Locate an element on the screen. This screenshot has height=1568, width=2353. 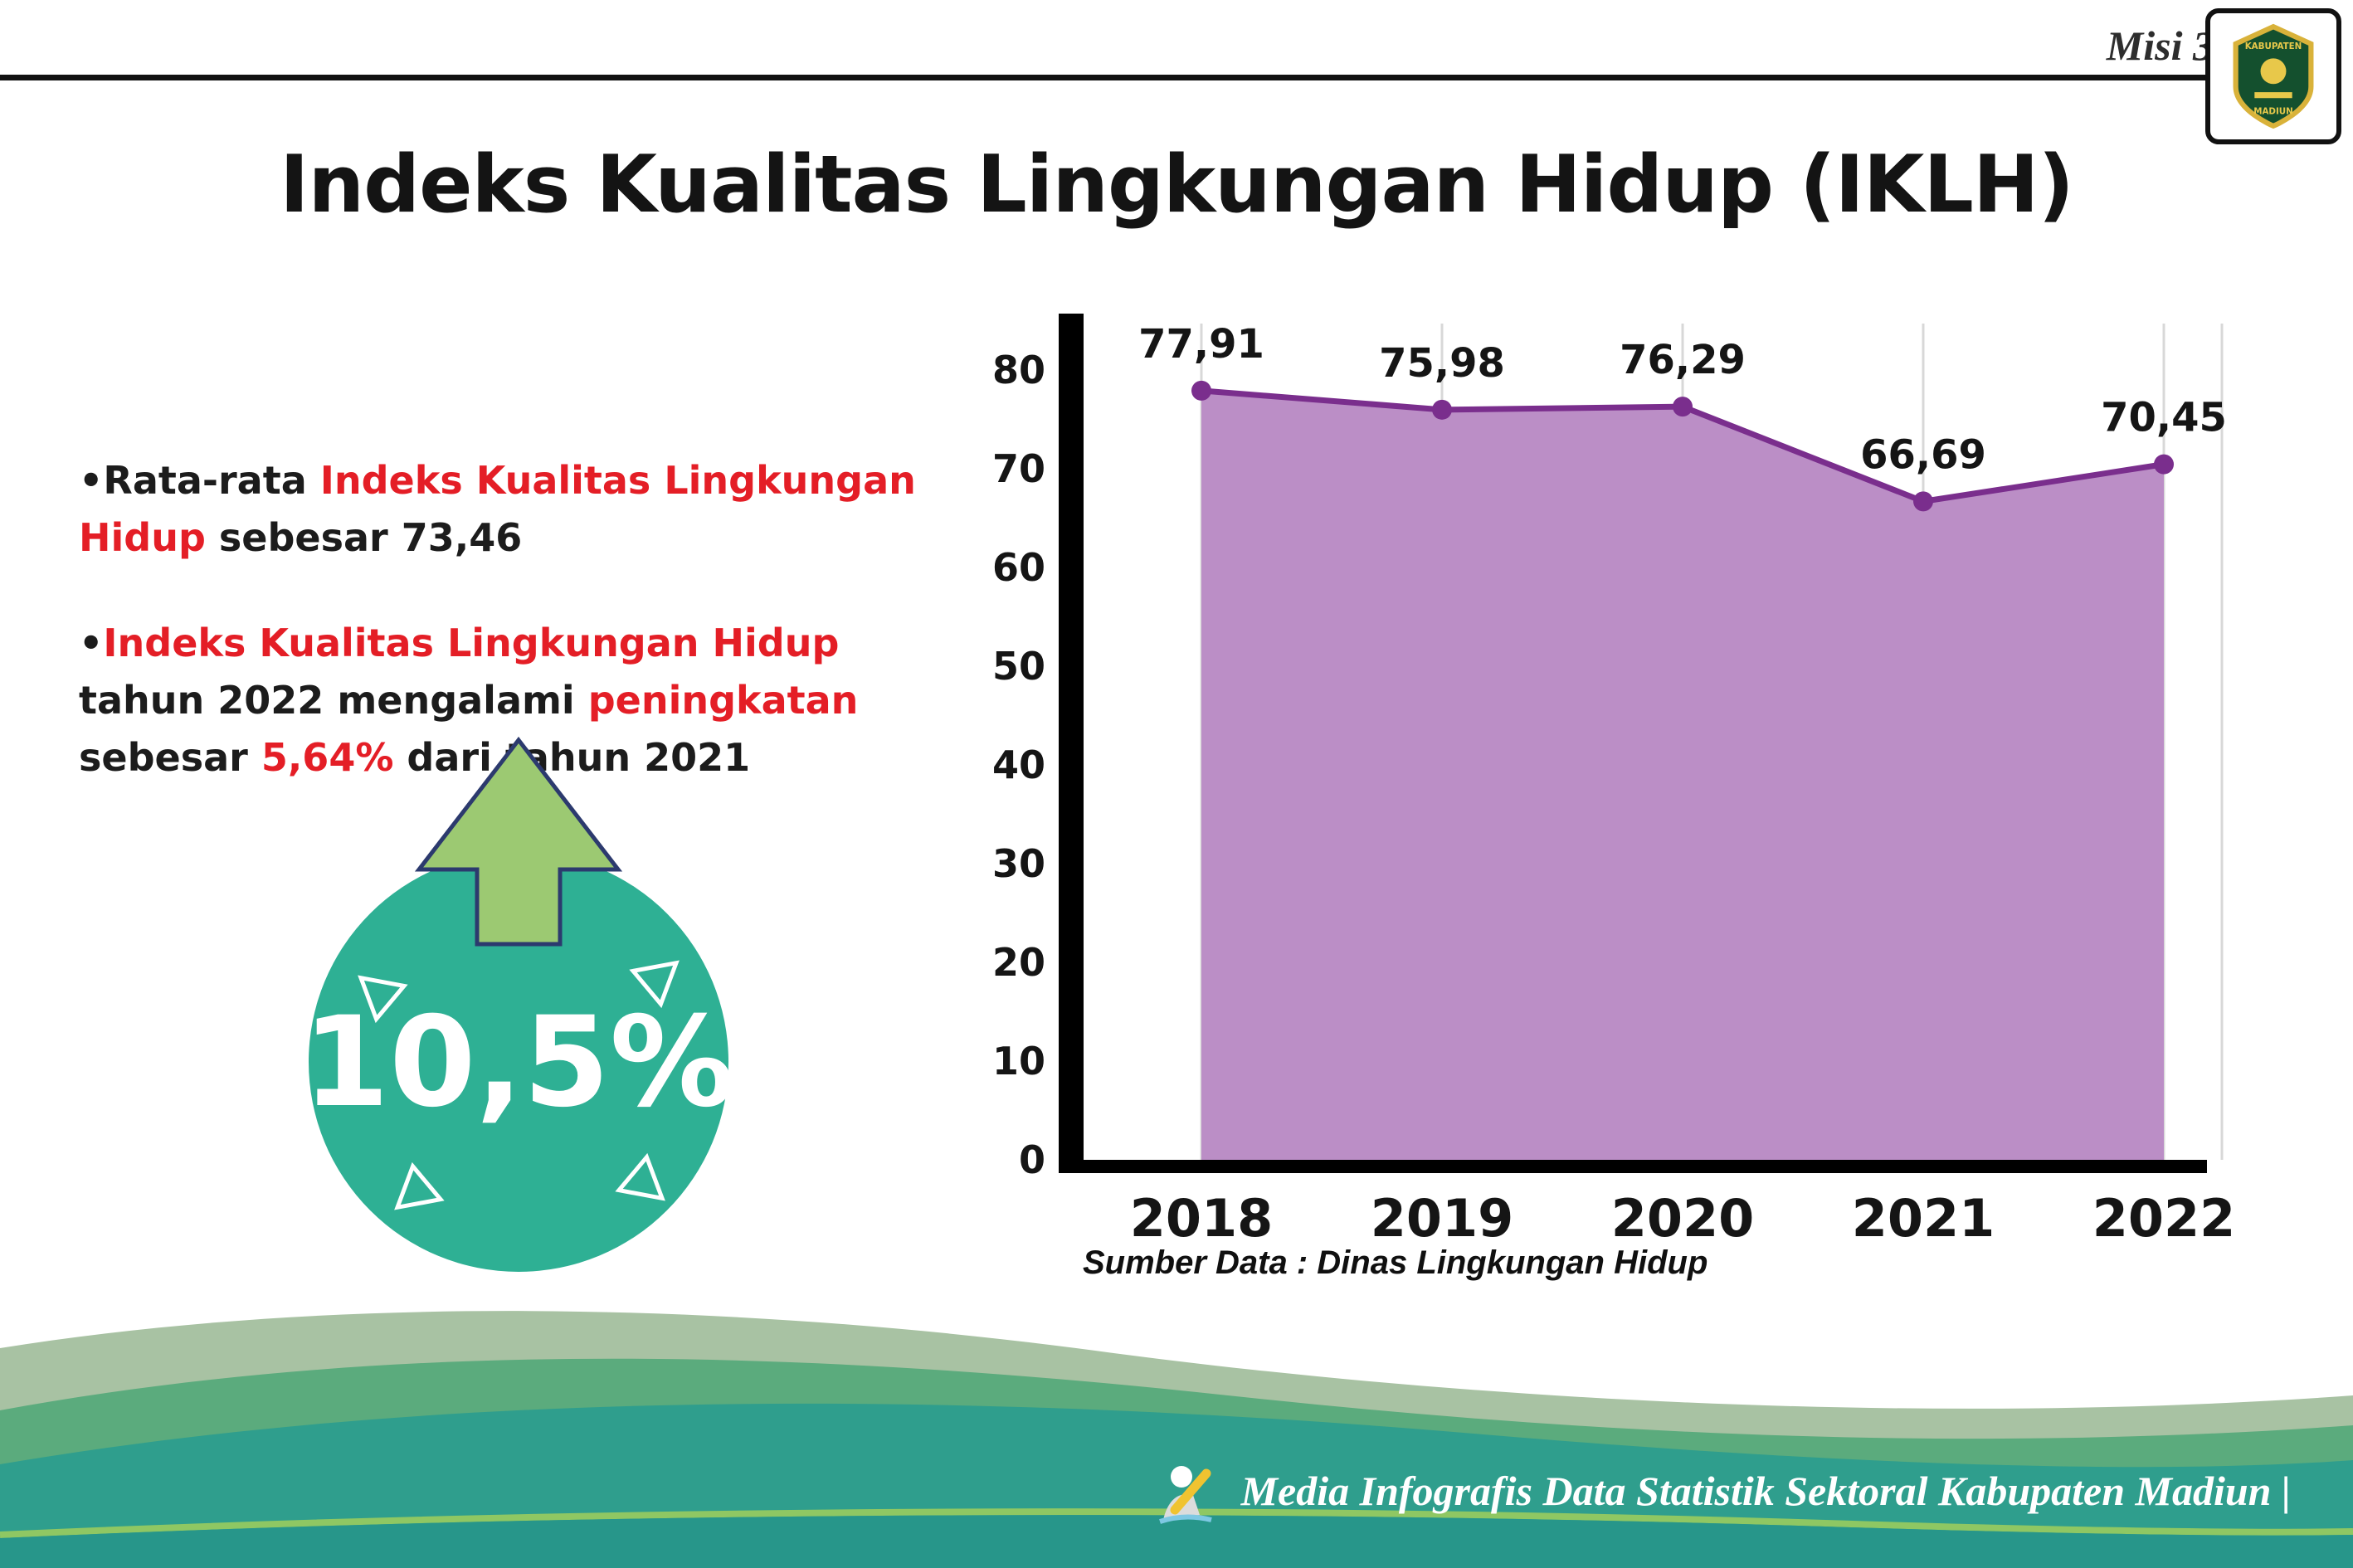
y-tick-label: 50 is located at coordinates (1018, 666).